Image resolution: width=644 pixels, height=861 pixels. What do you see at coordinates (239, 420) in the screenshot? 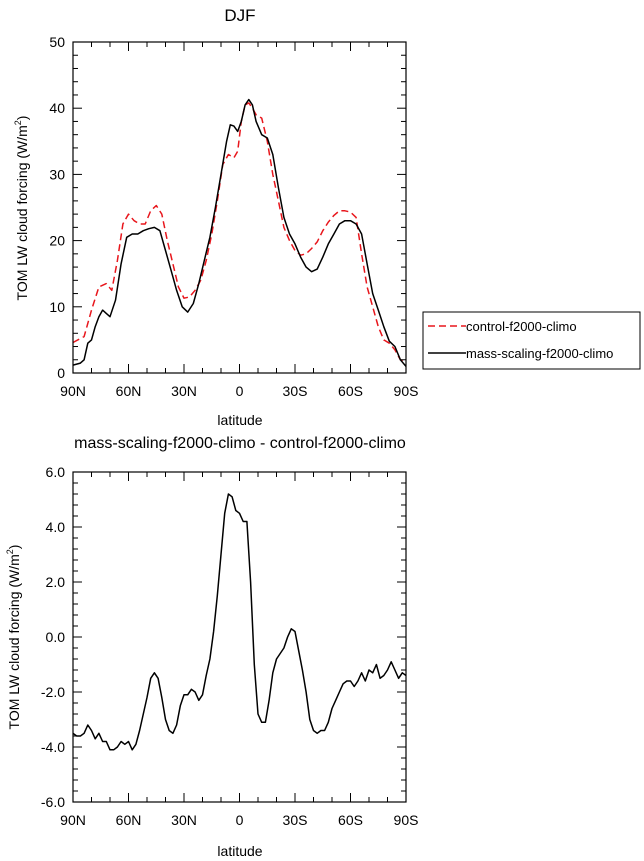
I see `top-x-axis-label: latitude` at bounding box center [239, 420].